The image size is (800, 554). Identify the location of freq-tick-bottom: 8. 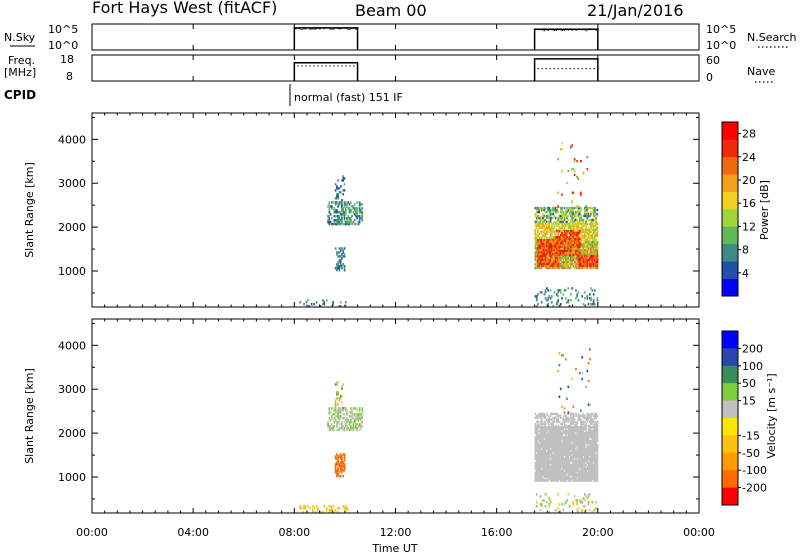
(69, 76).